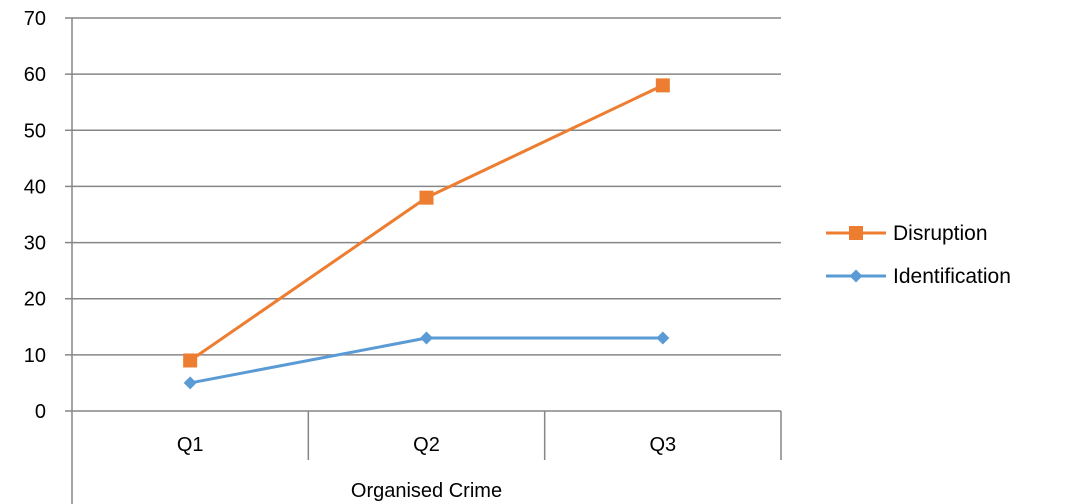  I want to click on y-tick-label-40: 40, so click(35, 187).